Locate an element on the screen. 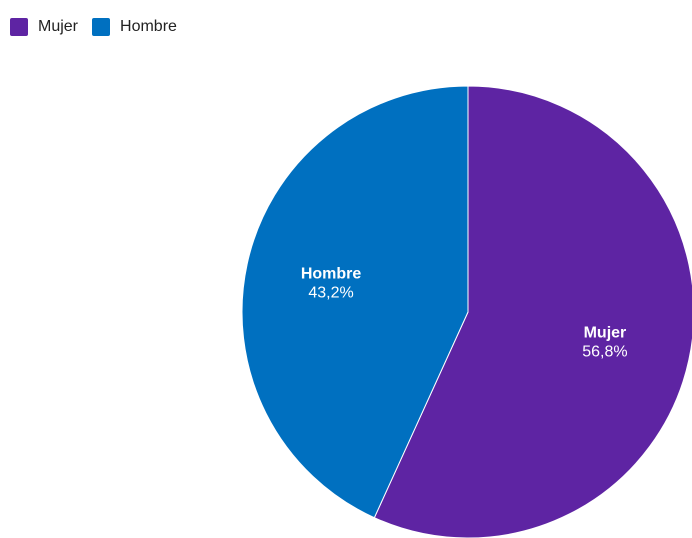  legend-swatch-hombre is located at coordinates (101, 27).